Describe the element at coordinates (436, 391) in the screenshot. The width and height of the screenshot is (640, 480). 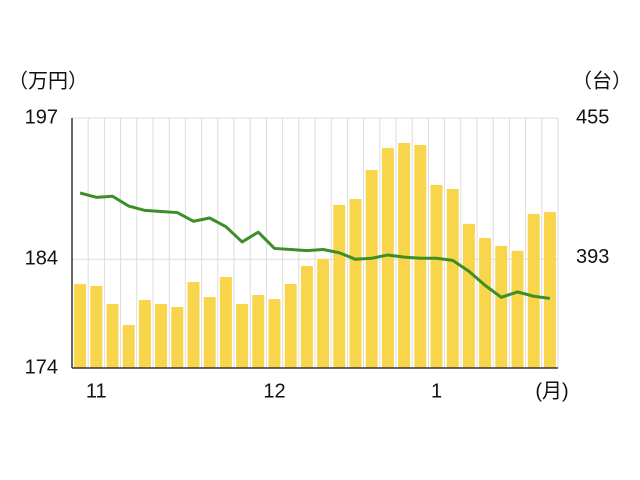
I see `x-tick-label: 1` at that location.